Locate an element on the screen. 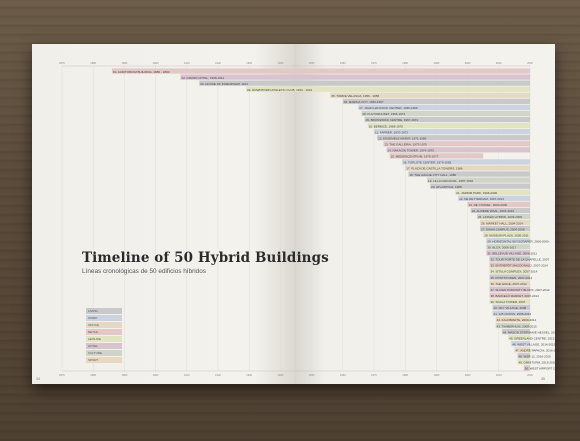  timeline-bar-label: 35. PONTSTOREN, 2007-2014 is located at coordinates (511, 278).